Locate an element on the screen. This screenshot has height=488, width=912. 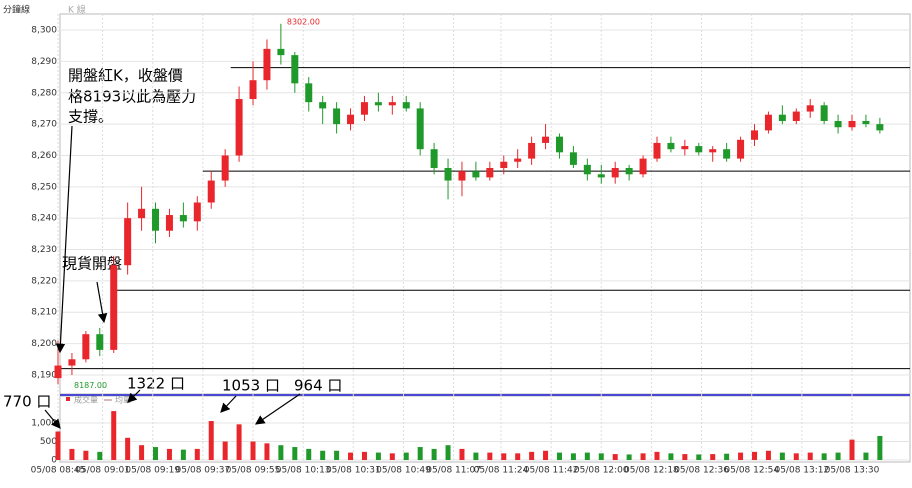
x-tick-label: 05/08 12:18 is located at coordinates (651, 471).